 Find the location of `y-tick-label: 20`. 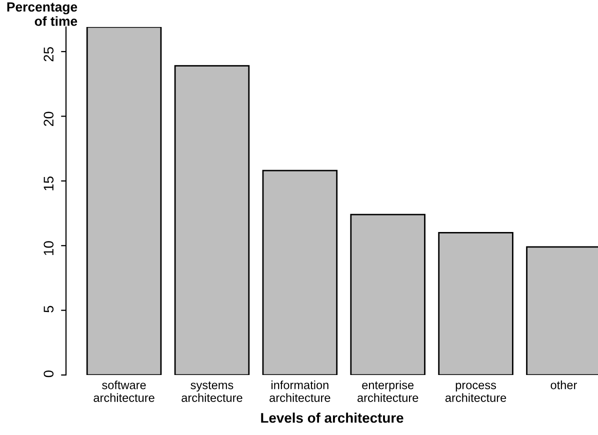

y-tick-label: 20 is located at coordinates (49, 119).